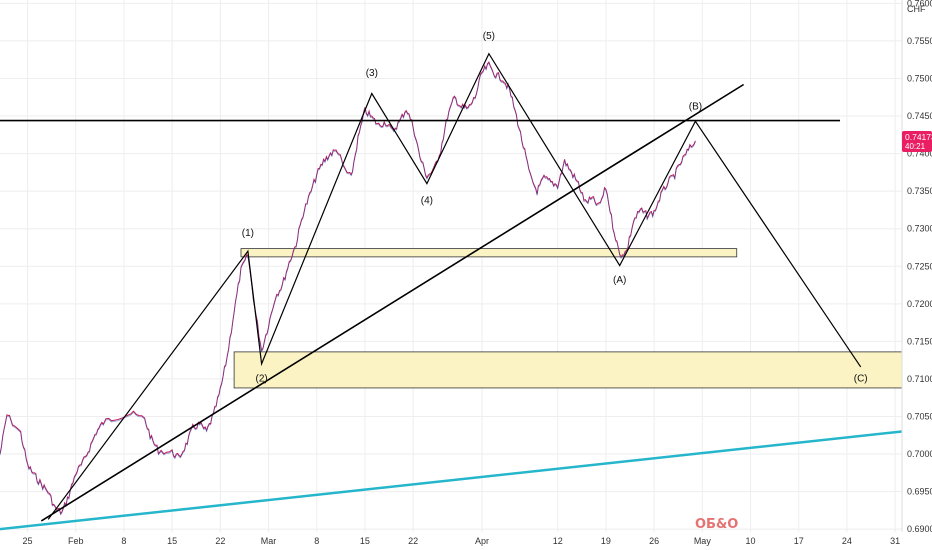 This screenshot has width=932, height=550. What do you see at coordinates (919, 379) in the screenshot?
I see `y-tick-label: 0.71000` at bounding box center [919, 379].